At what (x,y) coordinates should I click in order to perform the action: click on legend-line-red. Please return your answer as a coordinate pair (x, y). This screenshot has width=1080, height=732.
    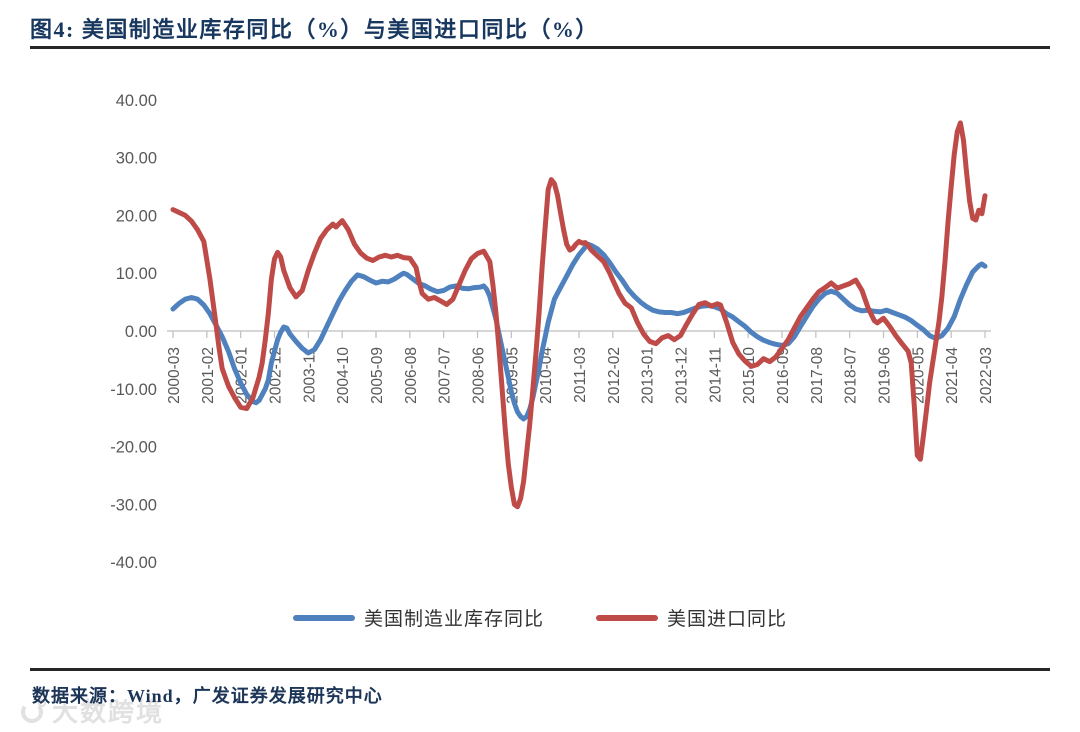
    Looking at the image, I should click on (627, 617).